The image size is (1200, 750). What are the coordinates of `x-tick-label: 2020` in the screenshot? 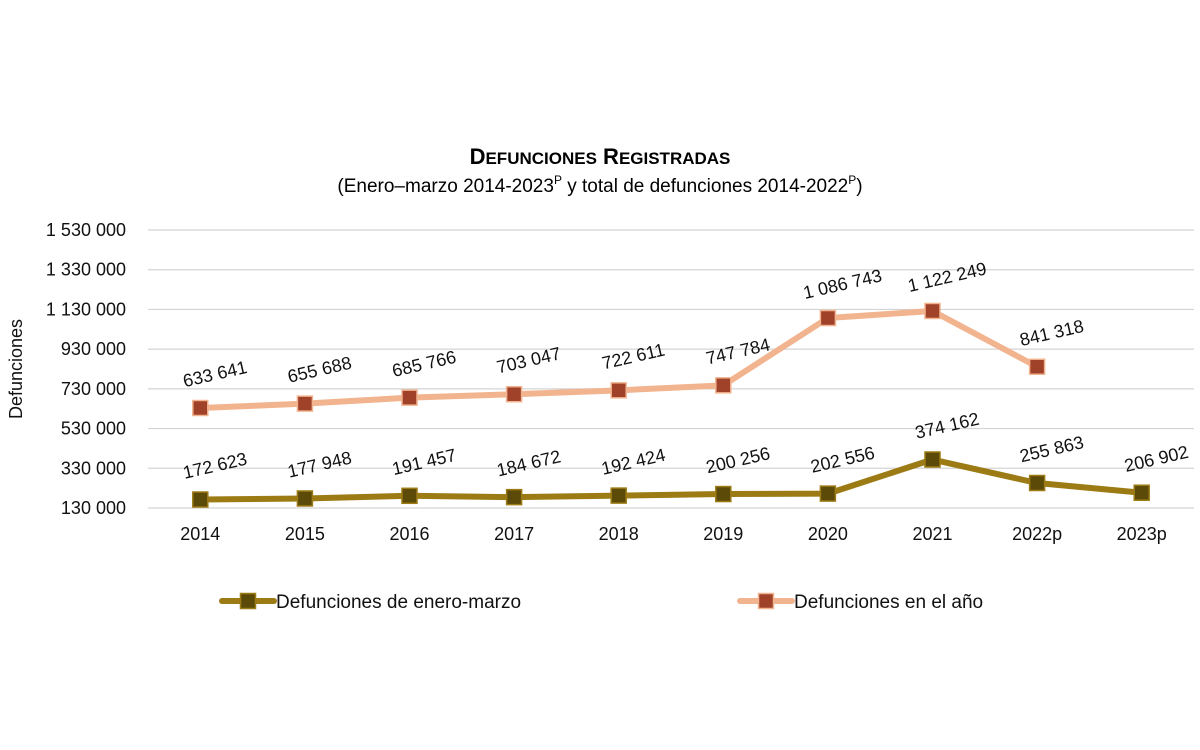 It's located at (828, 534).